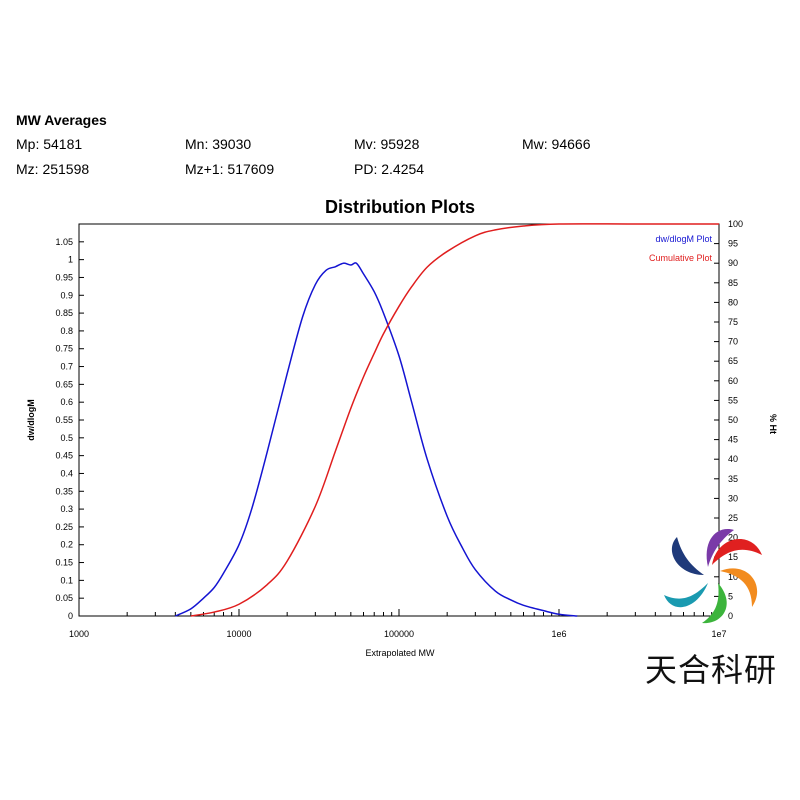 The height and width of the screenshot is (800, 800). Describe the element at coordinates (686, 595) in the screenshot. I see `logo-petal-teal` at that location.